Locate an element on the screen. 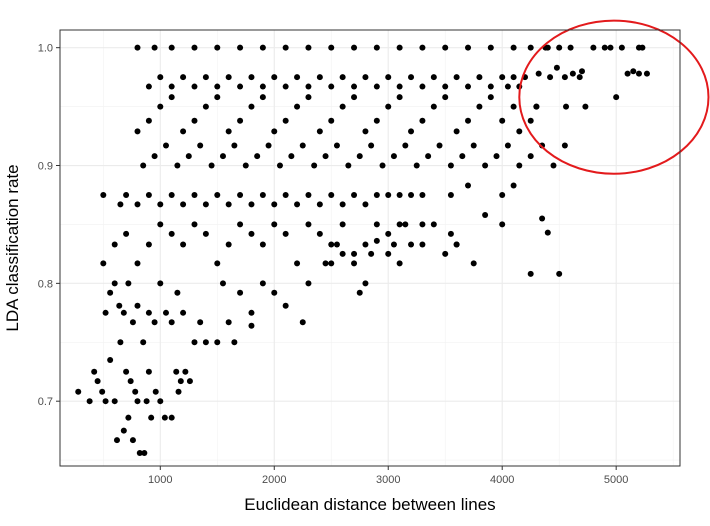 The height and width of the screenshot is (526, 710). highlight-circle is located at coordinates (614, 97).